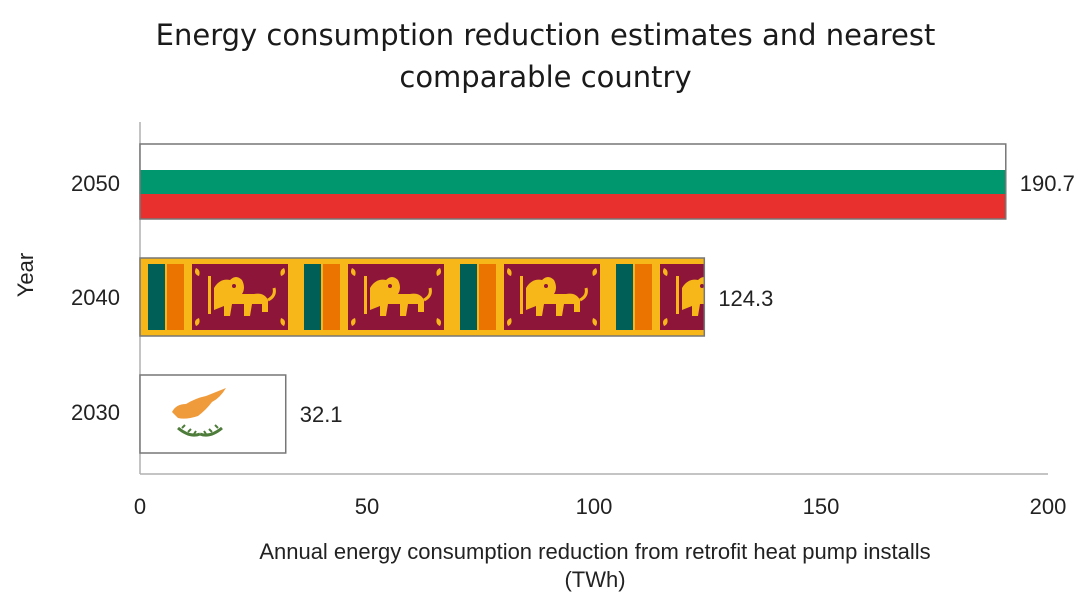 This screenshot has height=597, width=1091. Describe the element at coordinates (1048, 506) in the screenshot. I see `x-tick-200: 200` at that location.